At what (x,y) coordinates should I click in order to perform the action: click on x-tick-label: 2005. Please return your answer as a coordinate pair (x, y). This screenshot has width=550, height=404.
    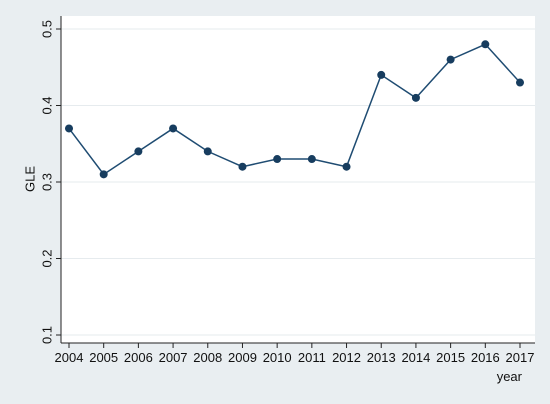
    Looking at the image, I should click on (103, 357).